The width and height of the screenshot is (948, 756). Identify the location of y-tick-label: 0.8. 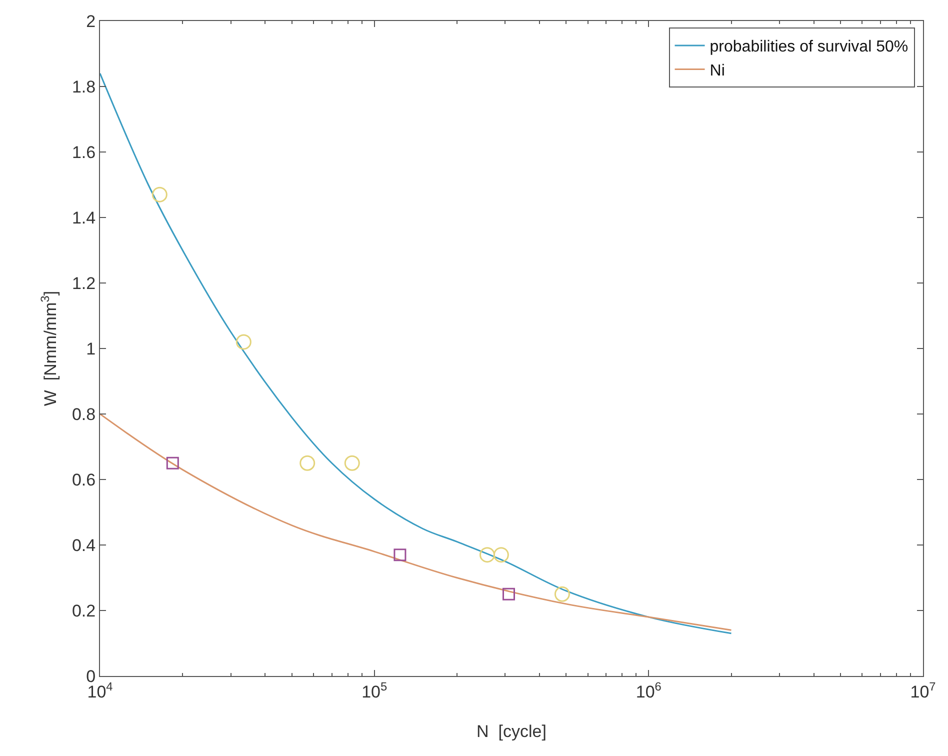
(84, 414).